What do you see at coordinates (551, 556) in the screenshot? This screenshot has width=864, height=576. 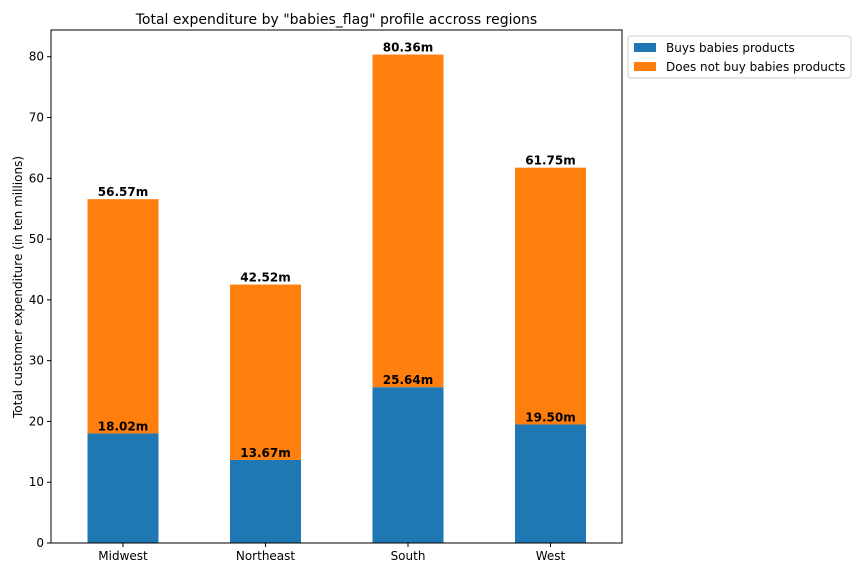 I see `x-tick-label: West` at bounding box center [551, 556].